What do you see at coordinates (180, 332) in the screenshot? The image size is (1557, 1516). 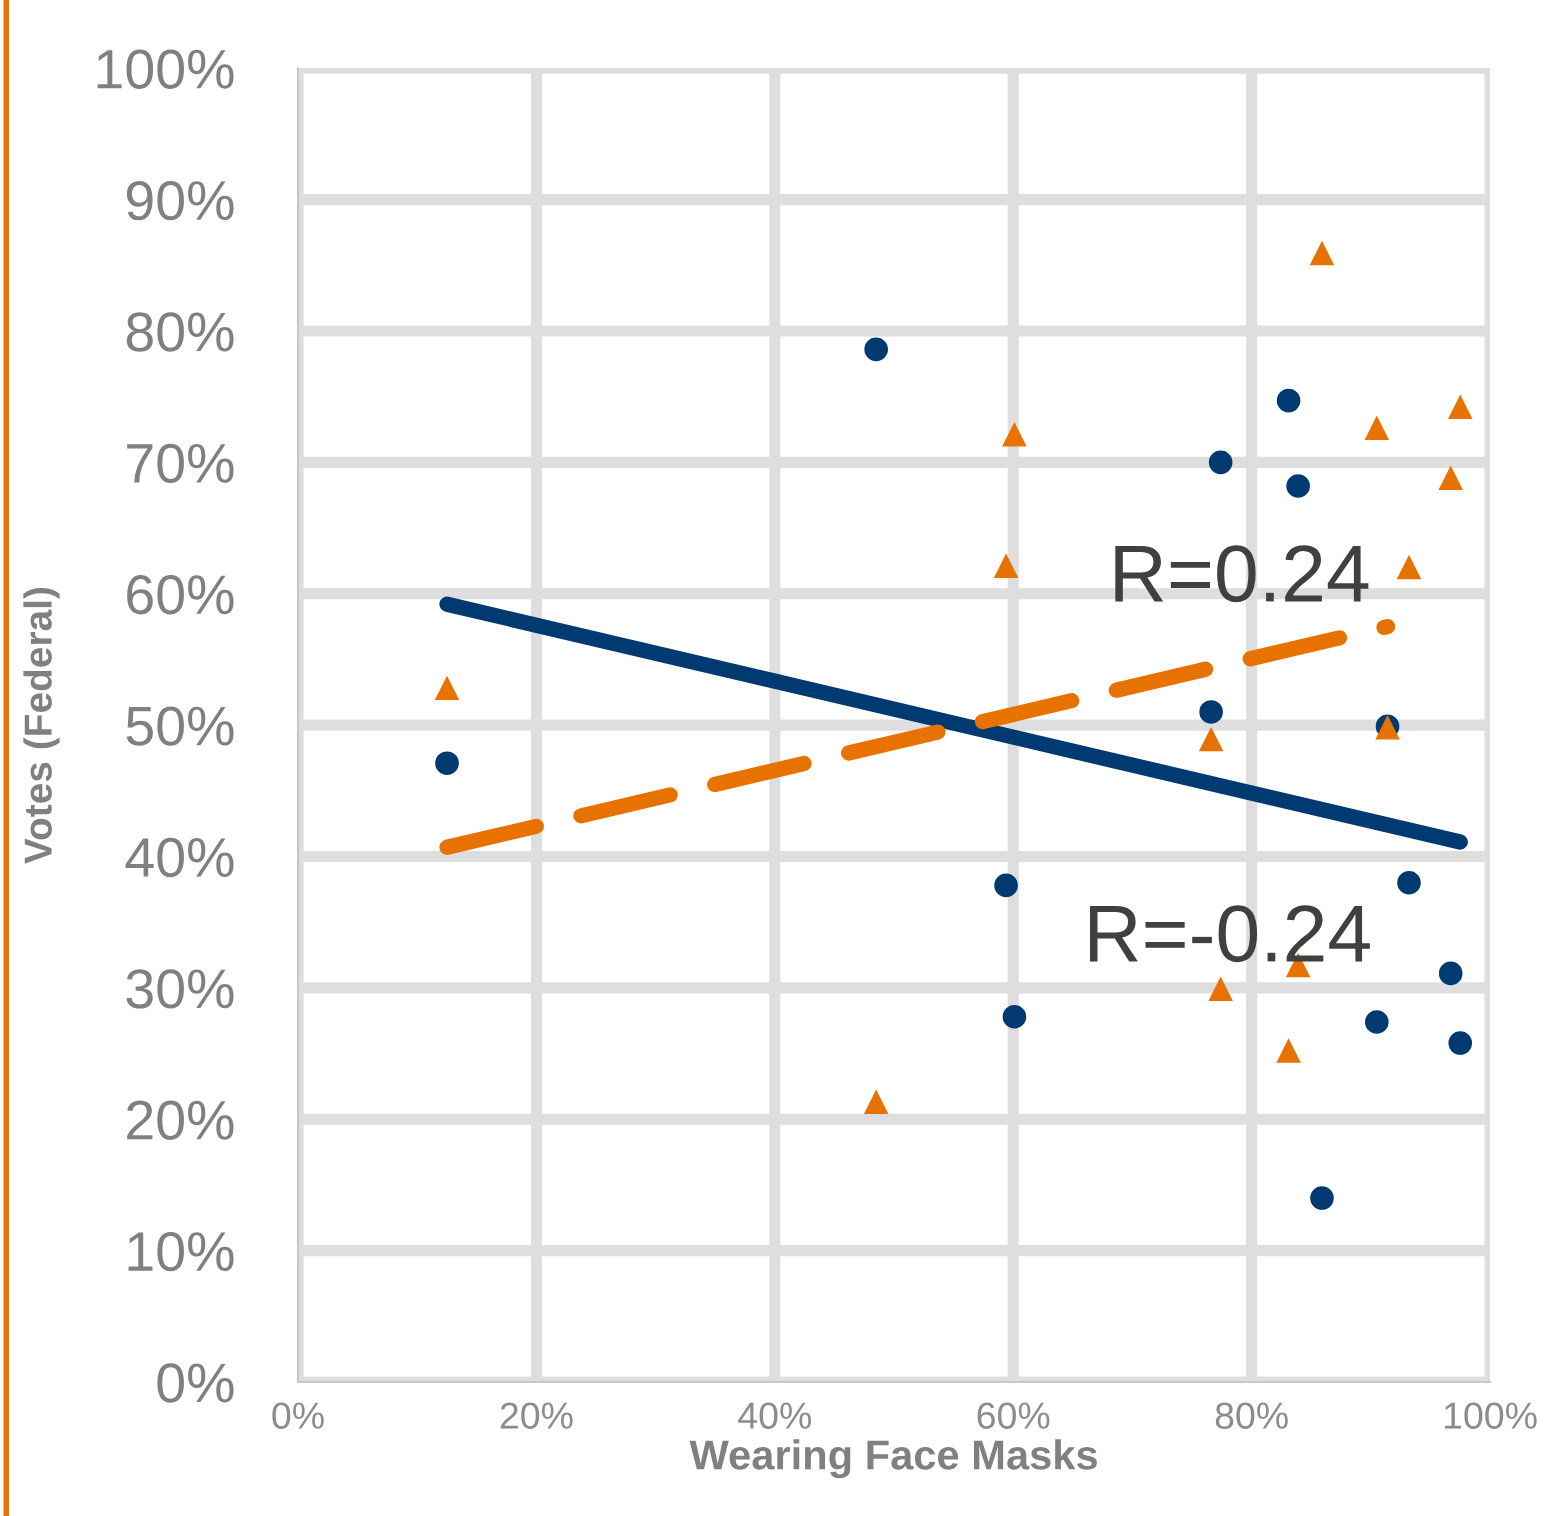 I see `y-tick-label: 80%` at bounding box center [180, 332].